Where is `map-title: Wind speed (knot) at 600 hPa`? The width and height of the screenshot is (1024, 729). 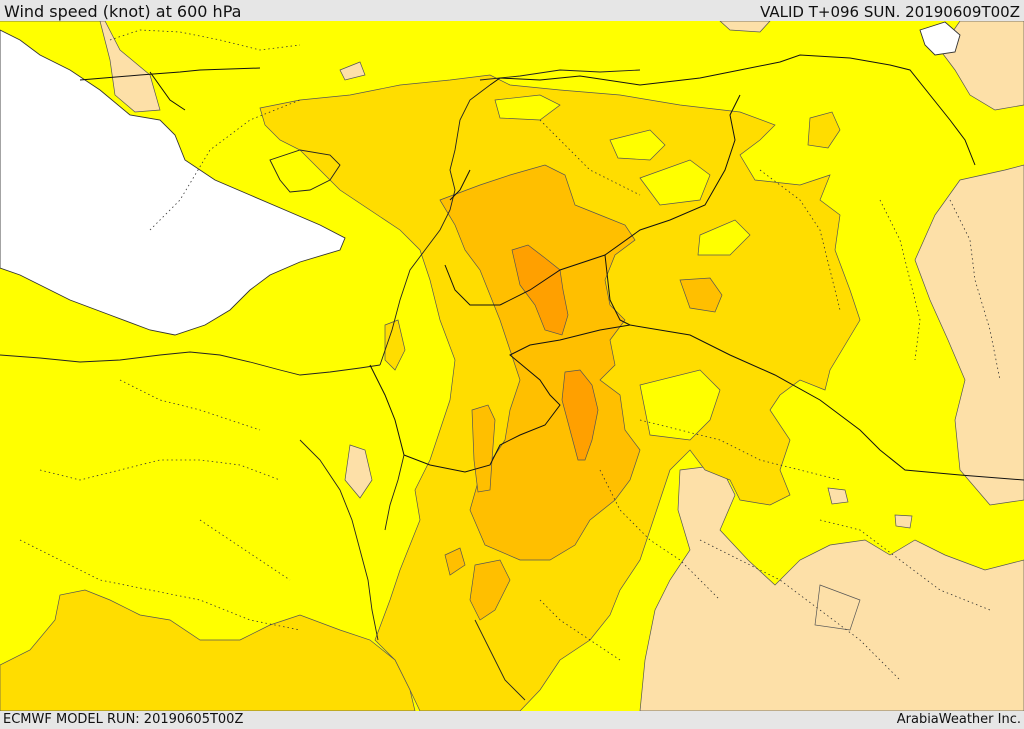 map-title: Wind speed (knot) at 600 hPa is located at coordinates (123, 11).